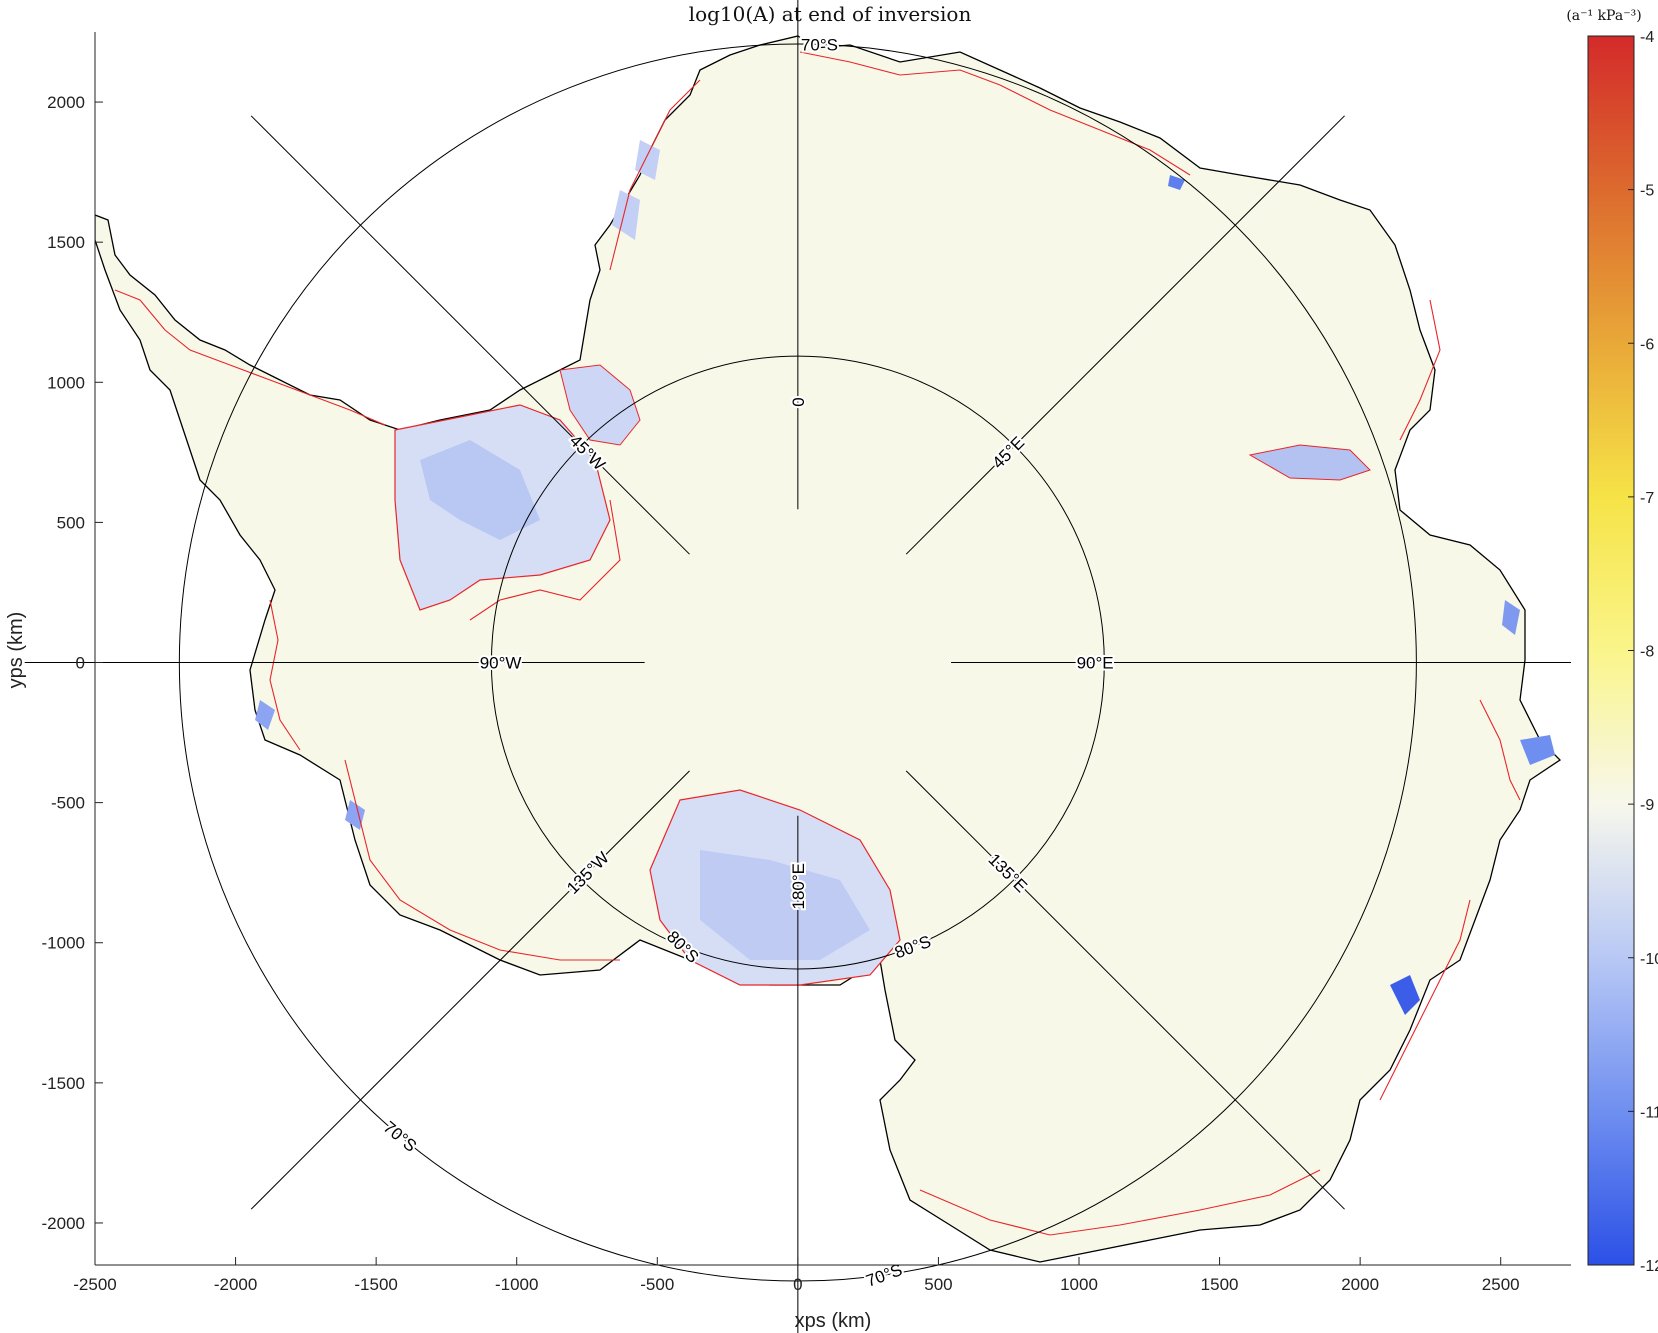 The width and height of the screenshot is (1658, 1333). What do you see at coordinates (1603, 16) in the screenshot?
I see `colorbar-title: (a⁻¹ kPa⁻³)` at bounding box center [1603, 16].